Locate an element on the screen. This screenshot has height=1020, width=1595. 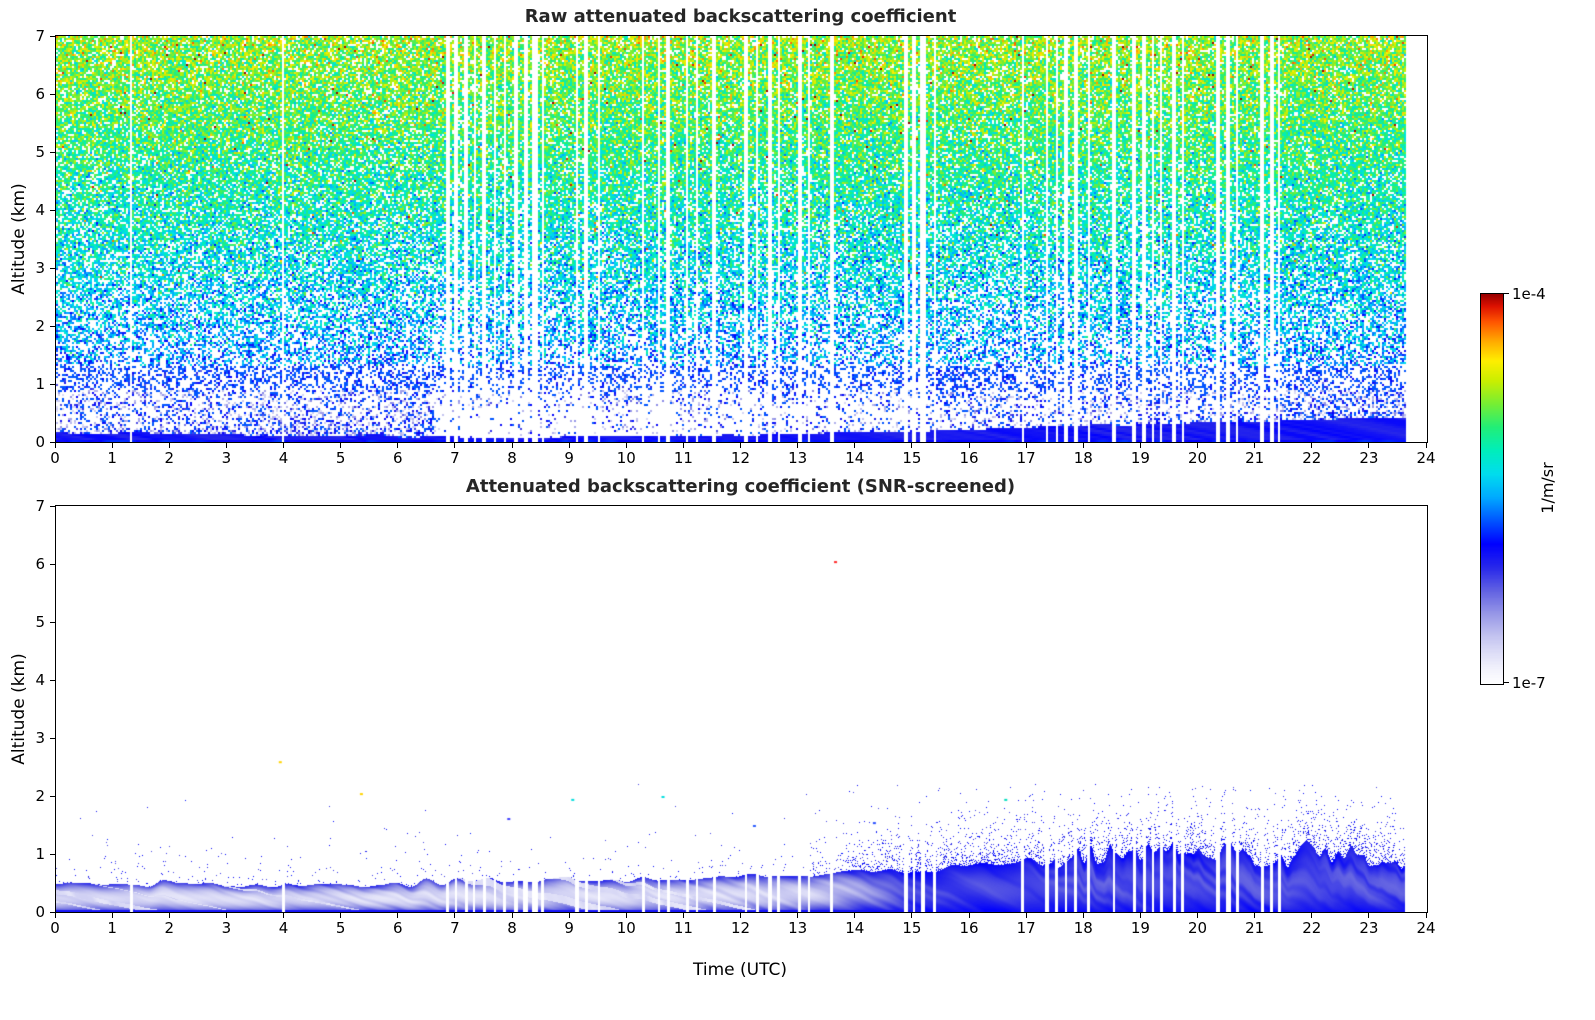
colorbar-min-tick-label: 1e-7 is located at coordinates (1529, 683).